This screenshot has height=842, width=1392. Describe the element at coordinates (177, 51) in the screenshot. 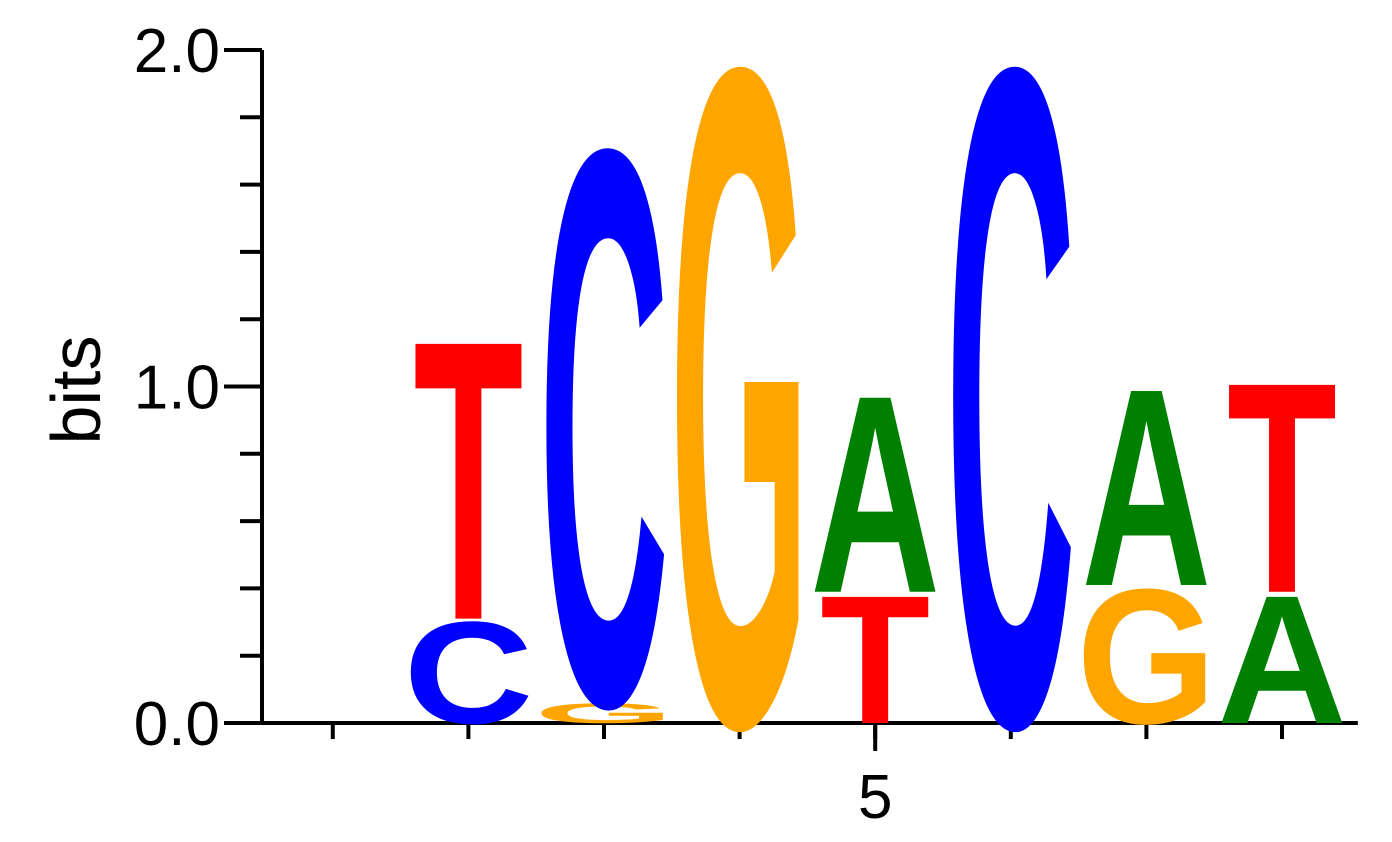

I see `y-tick-label: 2.0` at that location.